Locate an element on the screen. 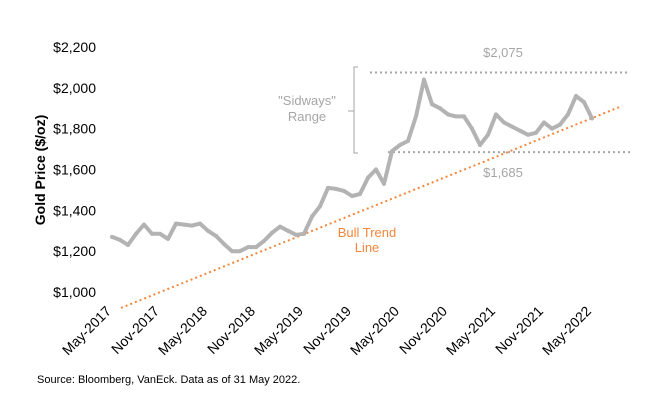  y-tick-label: $1,400 is located at coordinates (74, 210).